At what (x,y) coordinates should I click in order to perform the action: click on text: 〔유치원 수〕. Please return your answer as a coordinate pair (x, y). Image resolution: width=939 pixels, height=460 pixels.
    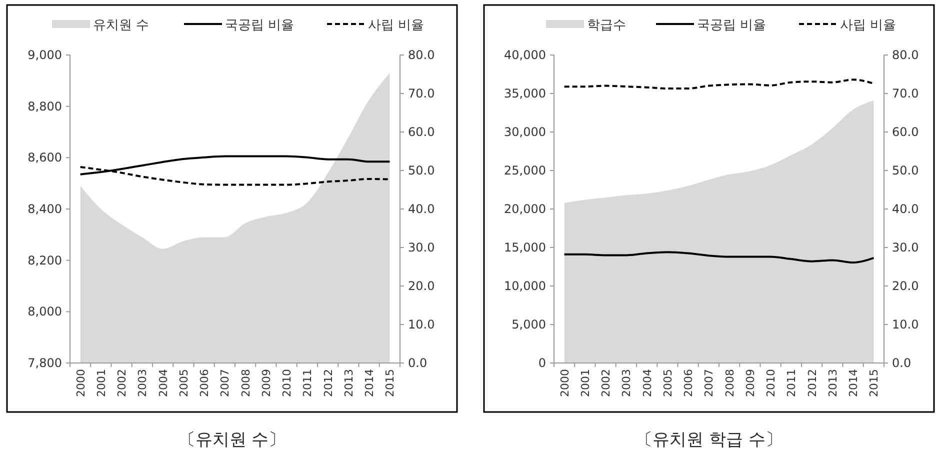
    Looking at the image, I should click on (232, 440).